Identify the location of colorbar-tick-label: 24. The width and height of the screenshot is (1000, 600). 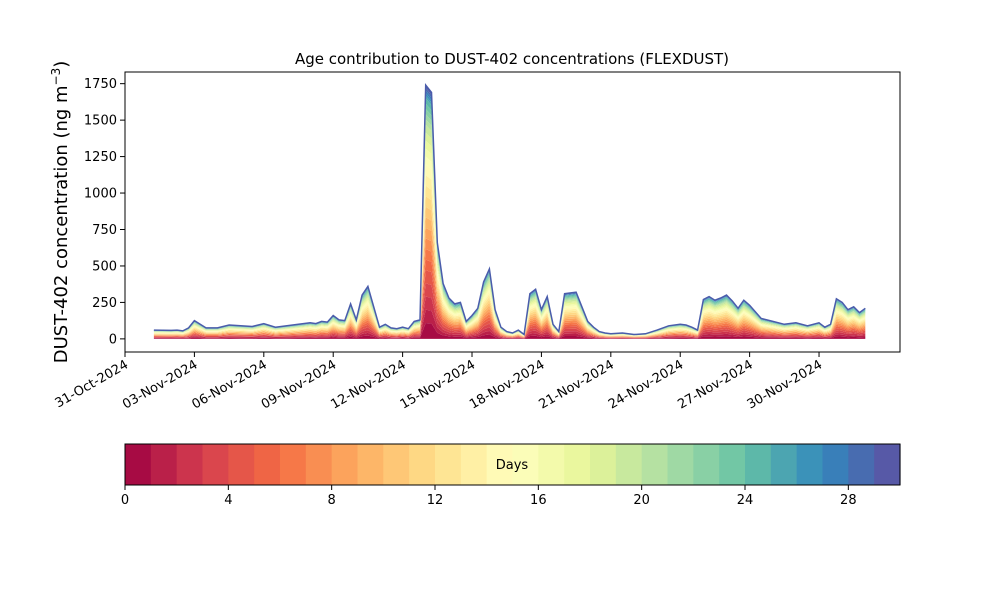
(745, 500).